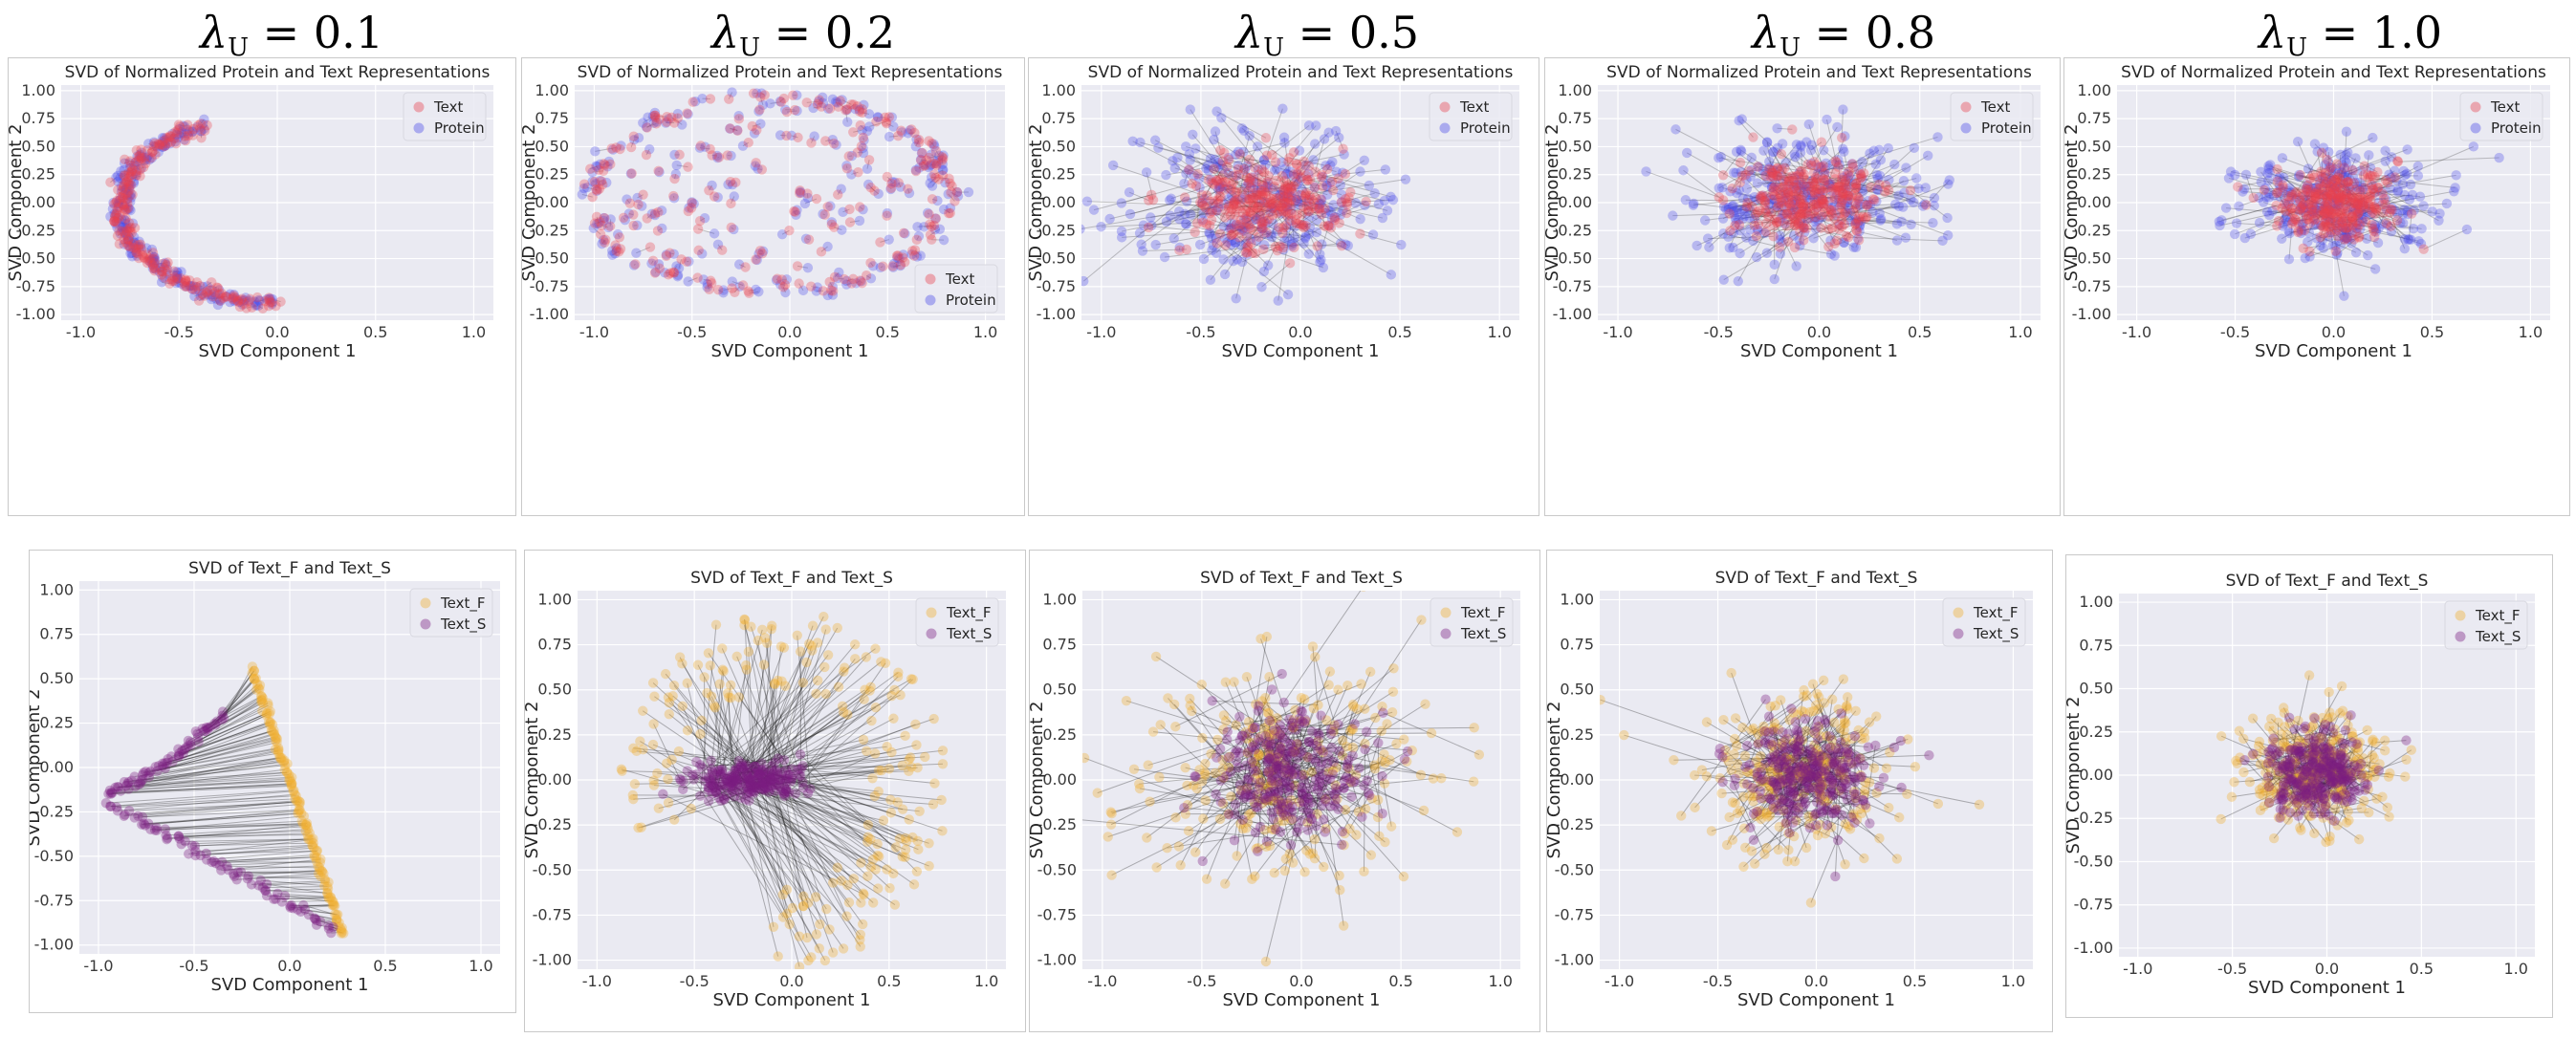 Image resolution: width=2576 pixels, height=1038 pixels. I want to click on marks-group, so click(195, 214).